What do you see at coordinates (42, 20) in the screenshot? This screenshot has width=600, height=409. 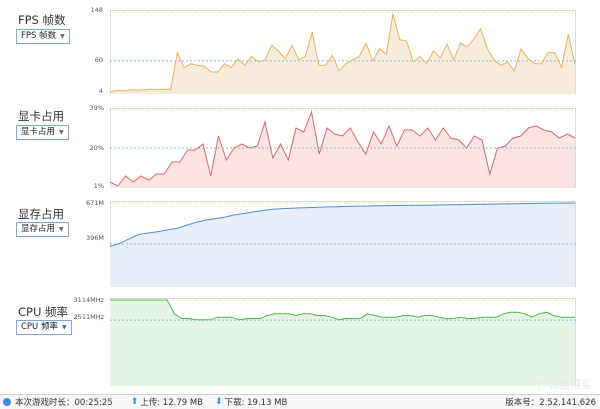 I see `fps-panel-label: FPS 帧数` at bounding box center [42, 20].